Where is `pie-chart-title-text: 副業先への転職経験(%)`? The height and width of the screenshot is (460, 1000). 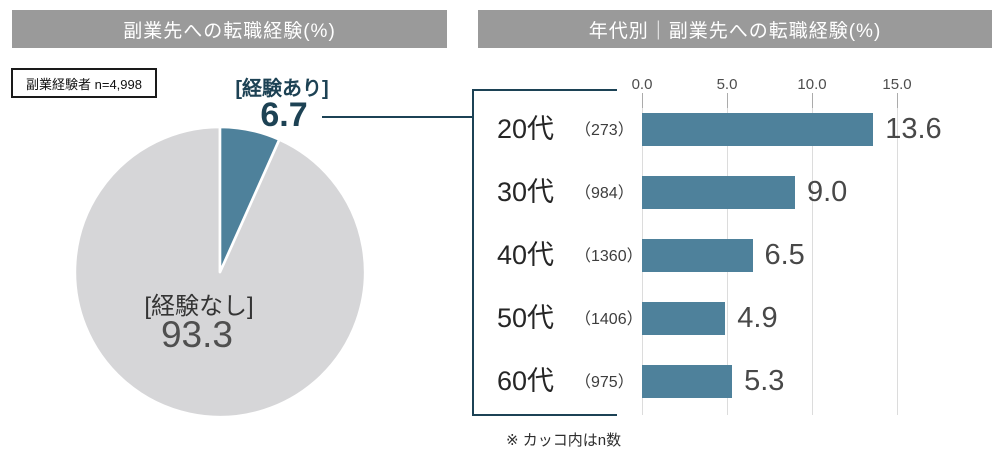 pie-chart-title-text: 副業先への転職経験(%) is located at coordinates (229, 31).